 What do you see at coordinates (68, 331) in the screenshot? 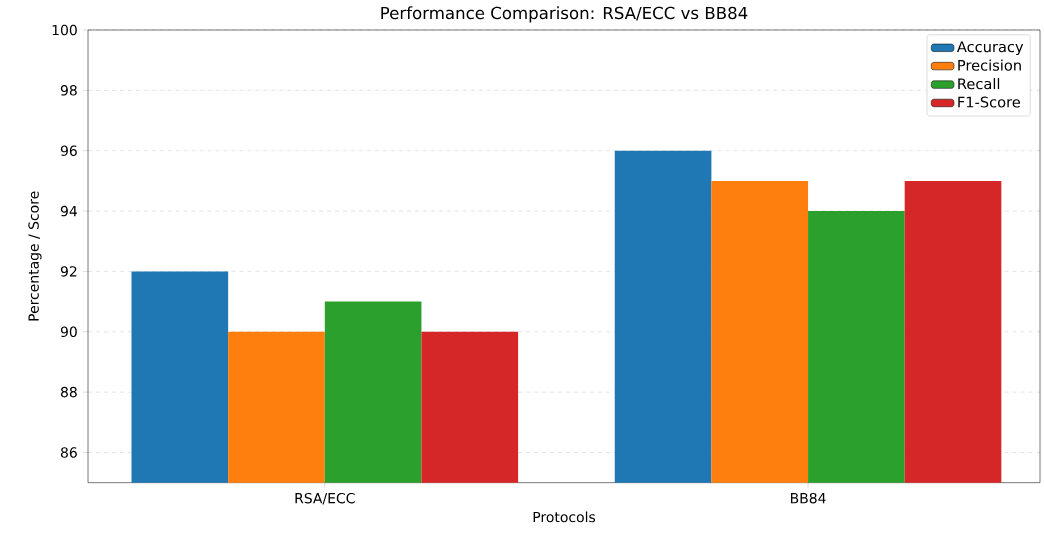
I see `y-tick-label: 90` at bounding box center [68, 331].